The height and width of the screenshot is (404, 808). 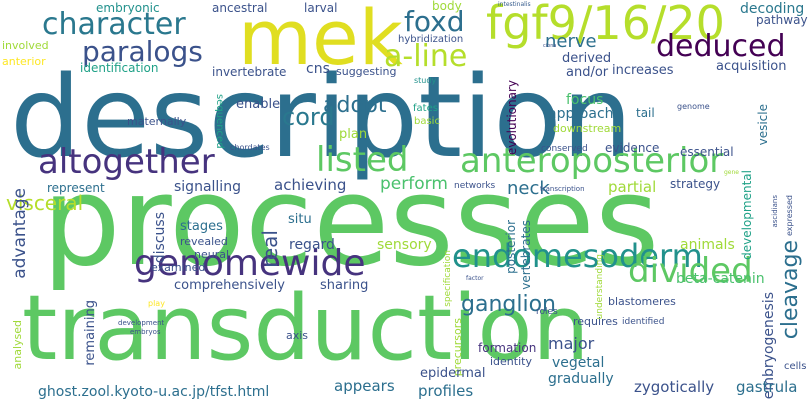 What do you see at coordinates (564, 149) in the screenshot?
I see `word-conserved: conserved` at bounding box center [564, 149].